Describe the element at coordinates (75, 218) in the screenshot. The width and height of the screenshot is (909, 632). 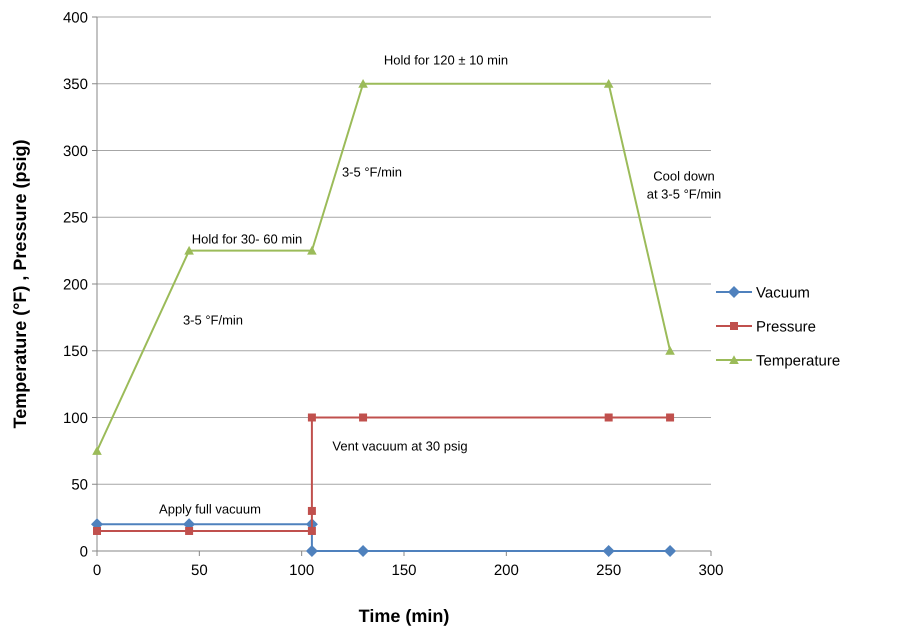
I see `y-tick-label: 250` at that location.